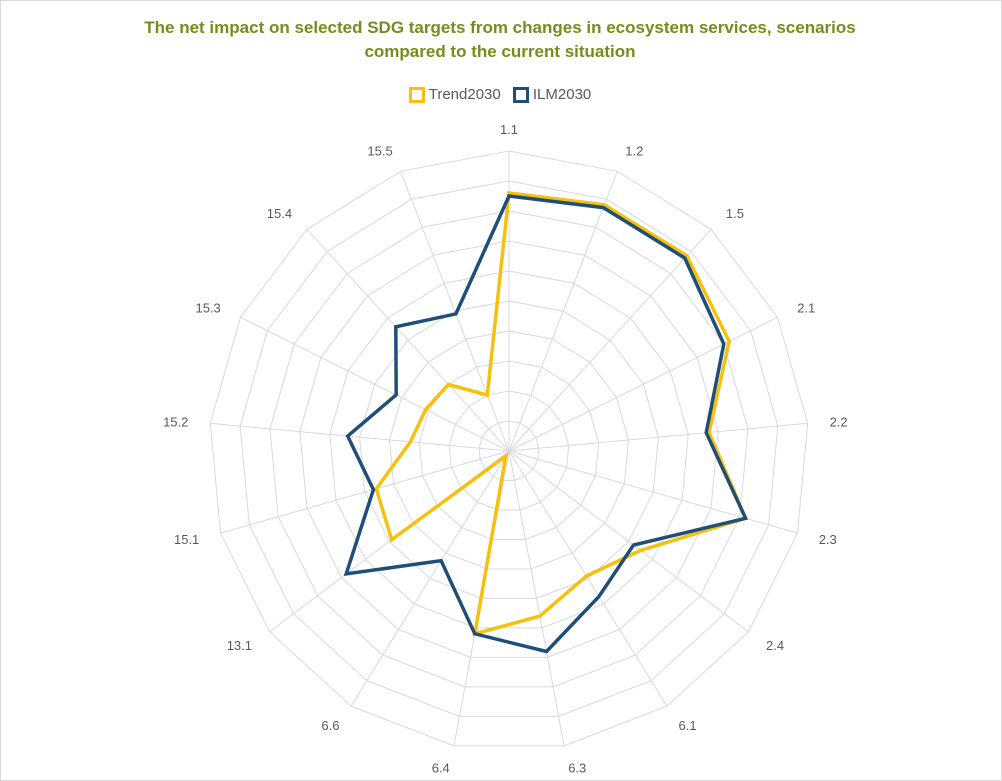 The image size is (1002, 781). I want to click on category-label-15.2: 15.2, so click(175, 421).